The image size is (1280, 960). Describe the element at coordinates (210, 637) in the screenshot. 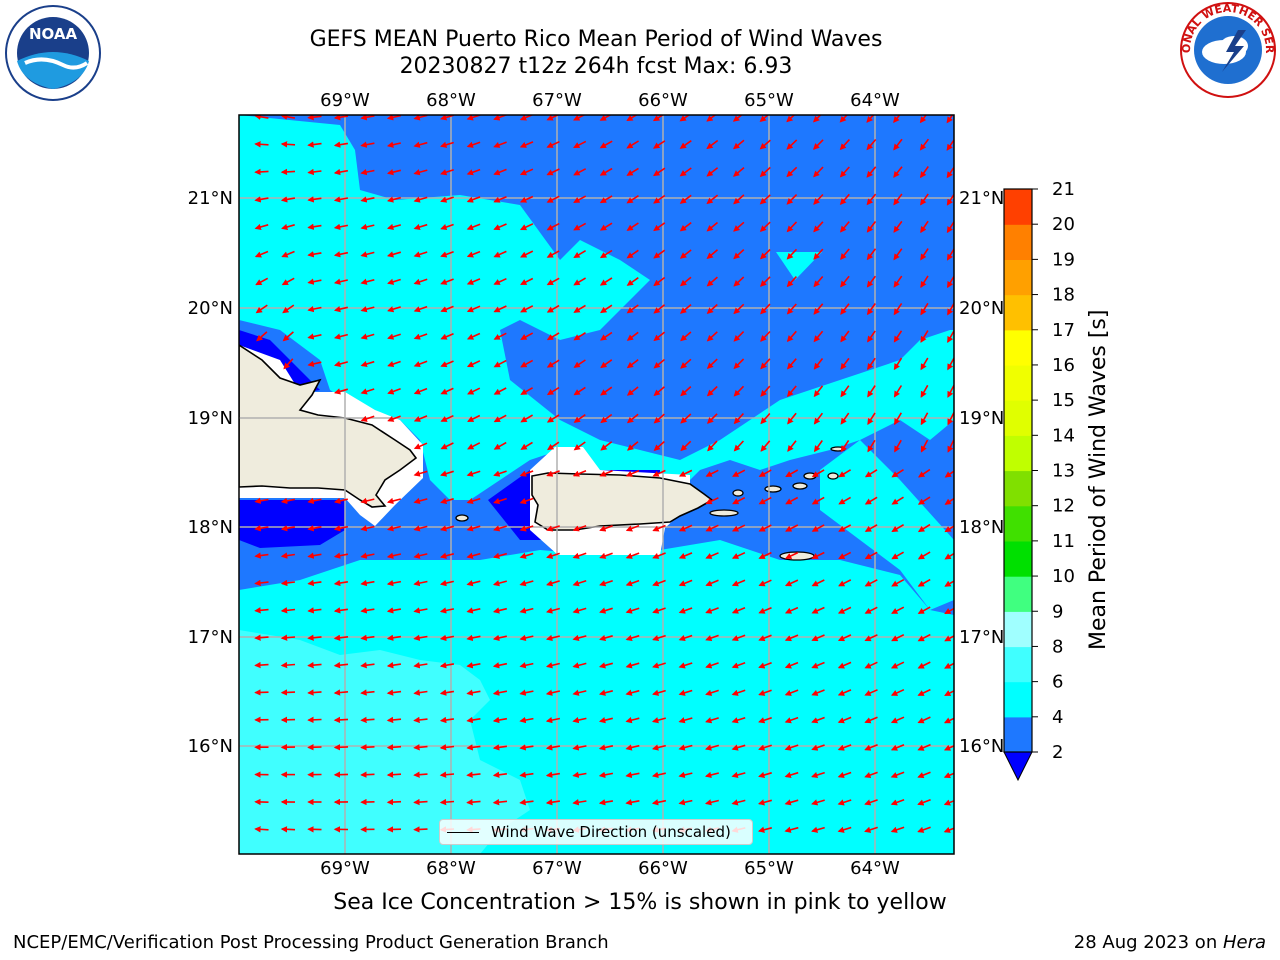

I see `lat-label: 17°N` at that location.